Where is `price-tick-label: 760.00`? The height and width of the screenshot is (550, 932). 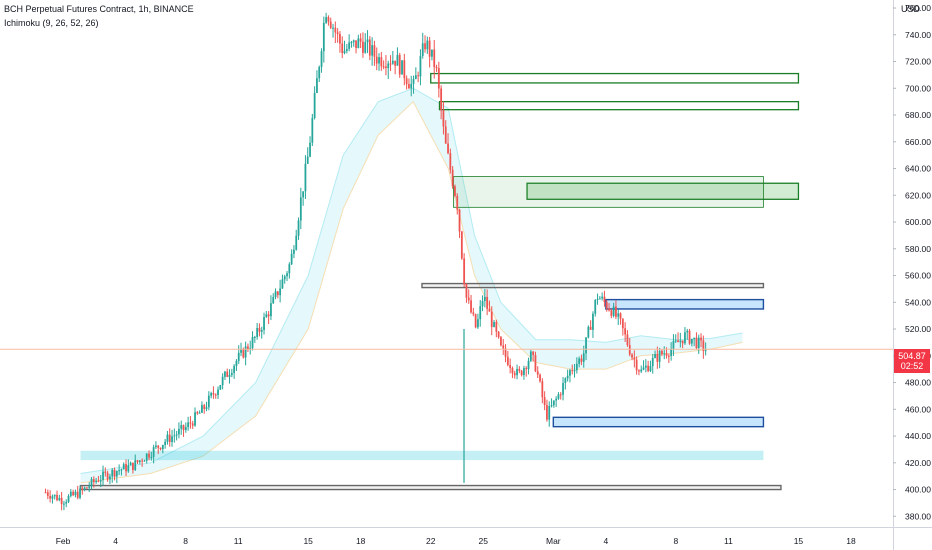 price-tick-label: 760.00 is located at coordinates (918, 8).